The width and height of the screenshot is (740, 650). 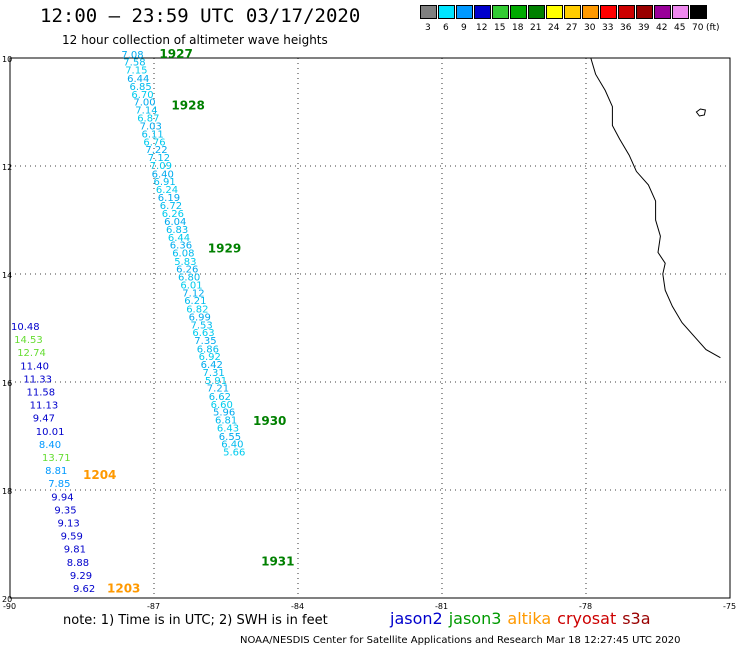 I want to click on left-track-value-label: 13.71, so click(x=56, y=458).